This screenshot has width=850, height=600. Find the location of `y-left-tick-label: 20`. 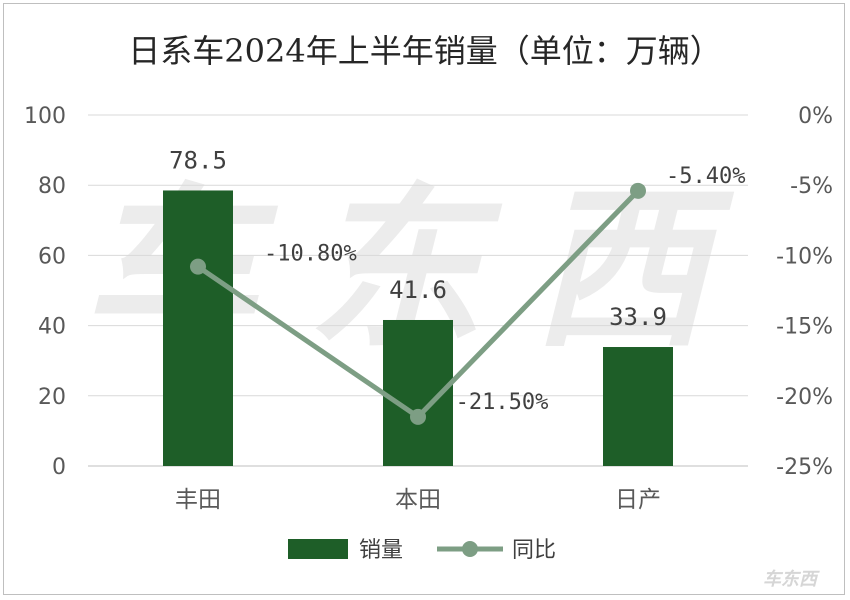

y-left-tick-label: 20 is located at coordinates (52, 397).